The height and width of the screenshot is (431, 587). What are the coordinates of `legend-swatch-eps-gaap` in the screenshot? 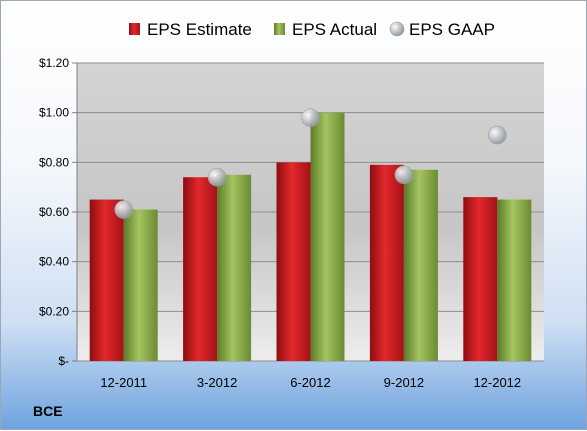 It's located at (397, 29).